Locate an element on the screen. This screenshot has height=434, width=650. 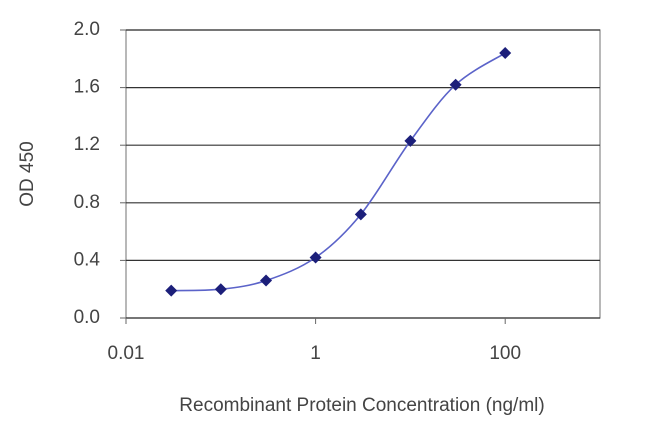
y-tick-label: 1.2 is located at coordinates (87, 144).